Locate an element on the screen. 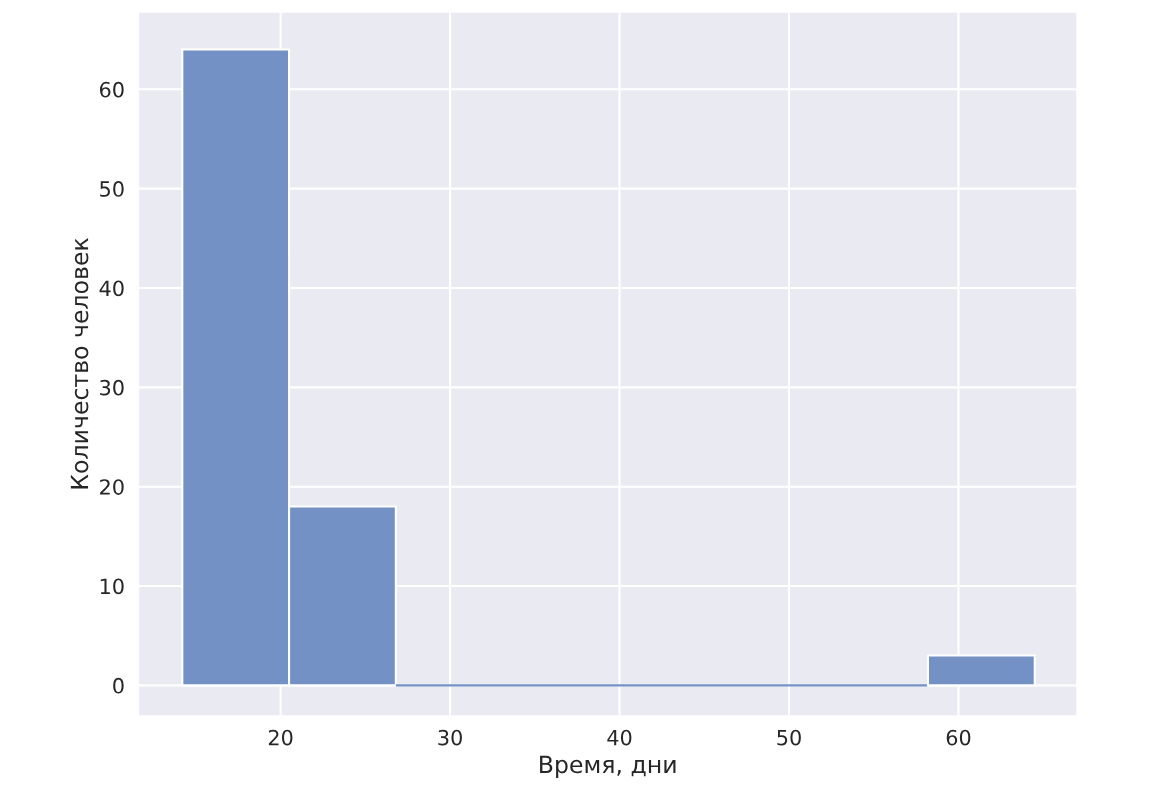 The width and height of the screenshot is (1152, 787). x-tick-label: 20 is located at coordinates (280, 737).